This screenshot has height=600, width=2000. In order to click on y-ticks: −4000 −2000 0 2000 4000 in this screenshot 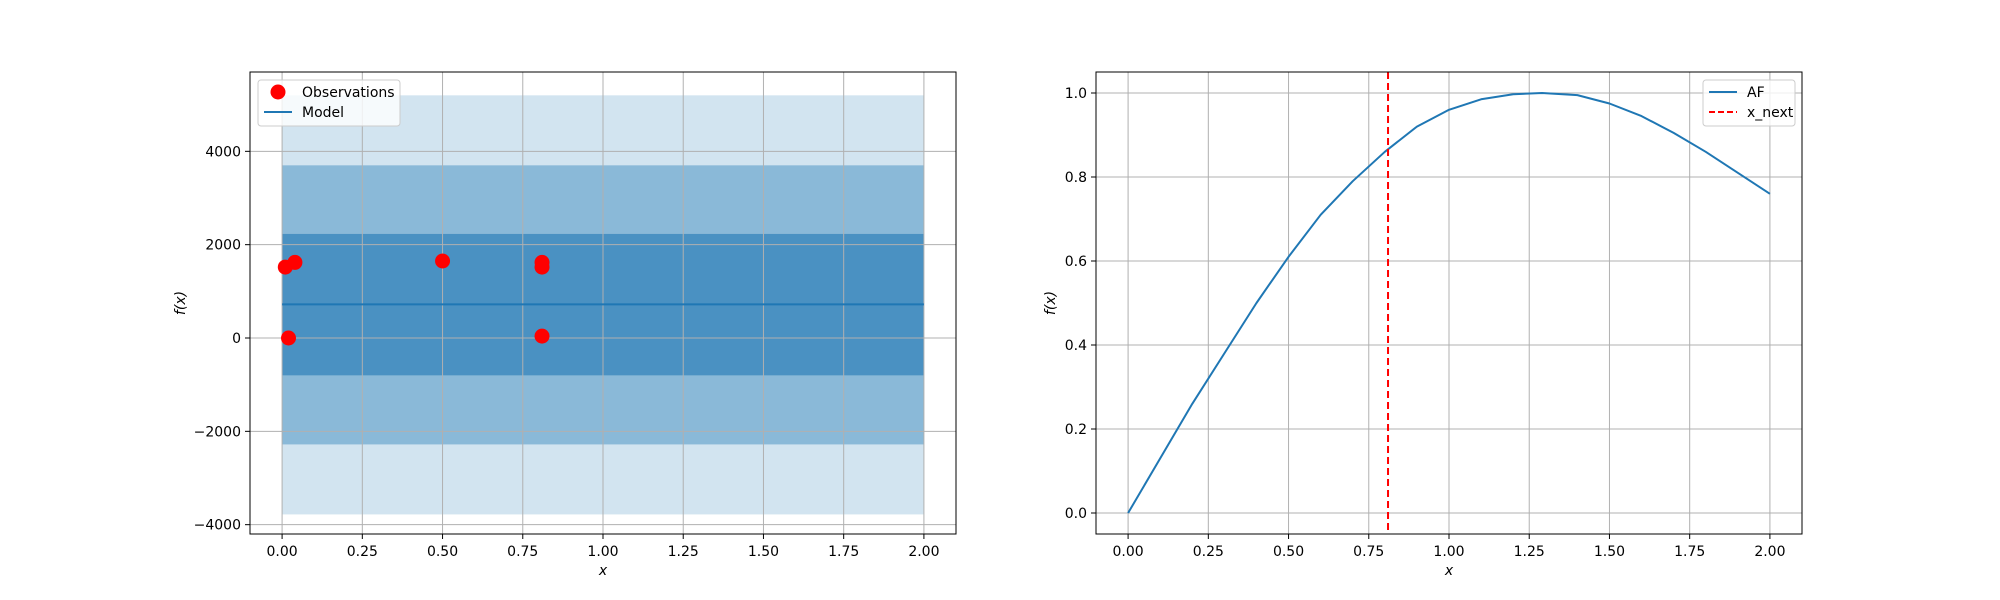, I will do `click(222, 339)`.